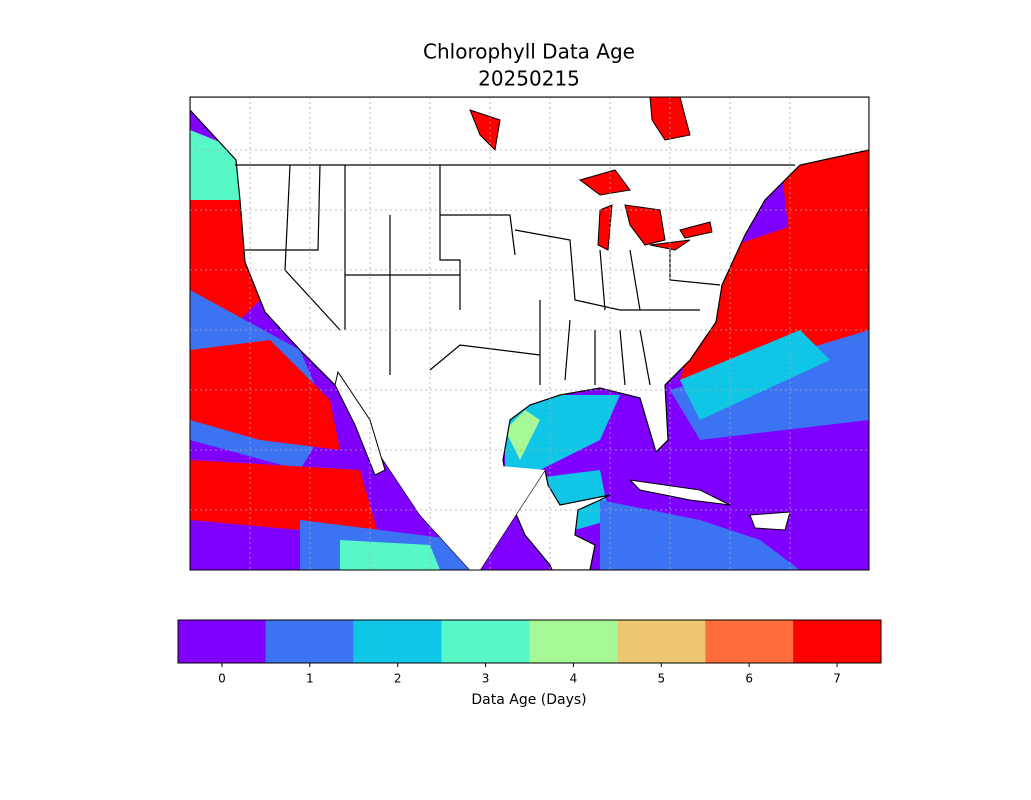  What do you see at coordinates (837, 679) in the screenshot?
I see `tick-label: 7` at bounding box center [837, 679].